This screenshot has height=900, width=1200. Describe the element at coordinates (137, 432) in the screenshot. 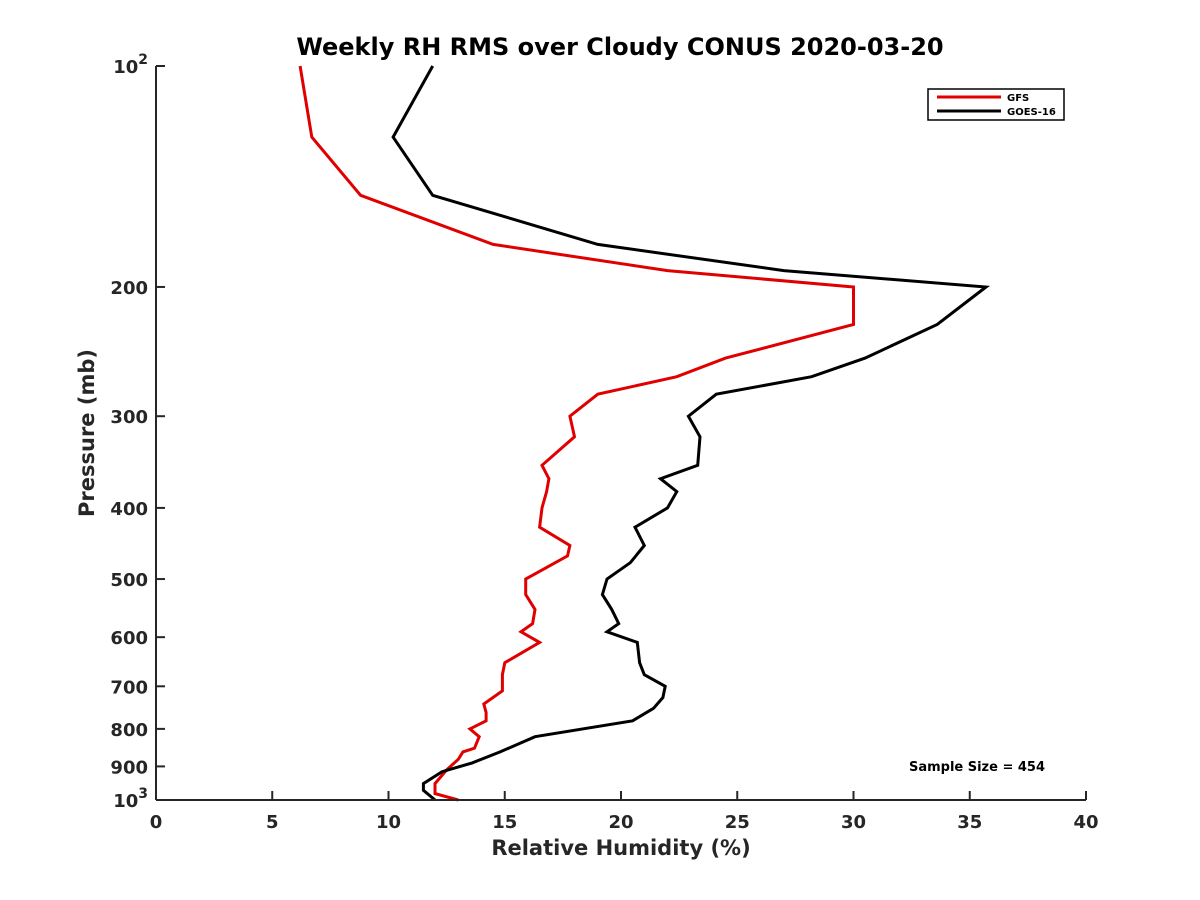

I see `y-ticks: 10² 200 300 400 500 600 700 800 900 10³` at that location.